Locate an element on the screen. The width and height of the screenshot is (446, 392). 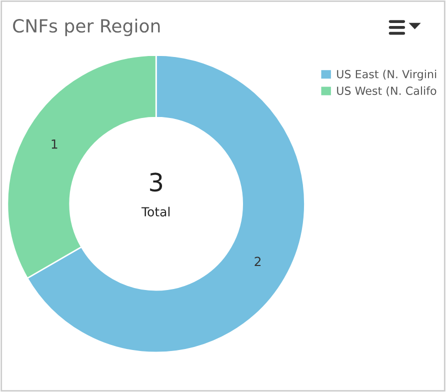
text: 3 is located at coordinates (156, 182).